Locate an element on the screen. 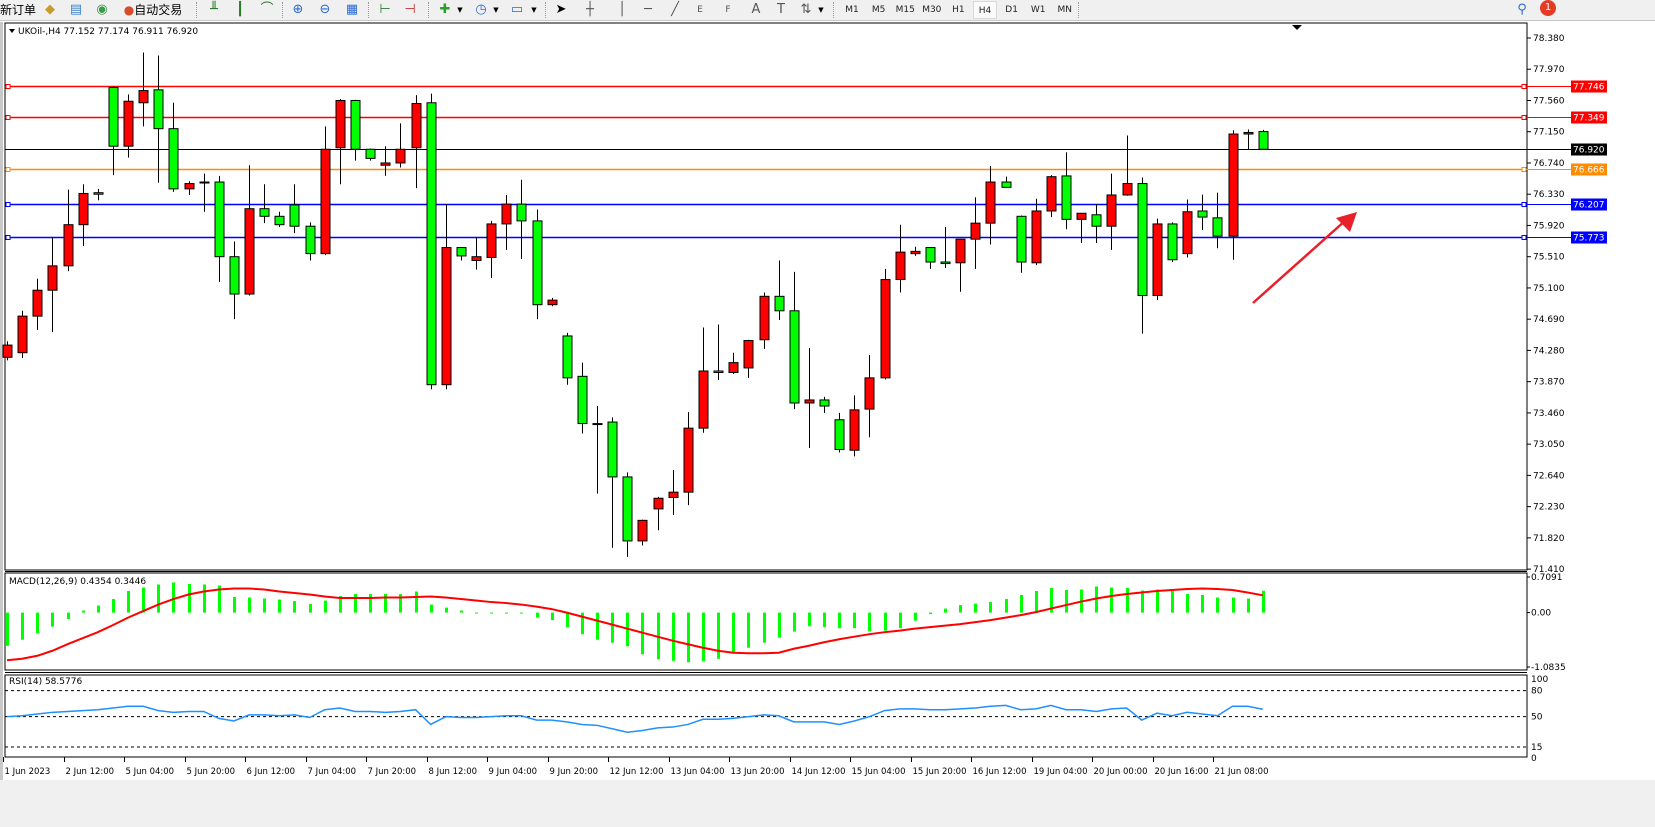  annotation-arrowhead-icon is located at coordinates (1346, 222).